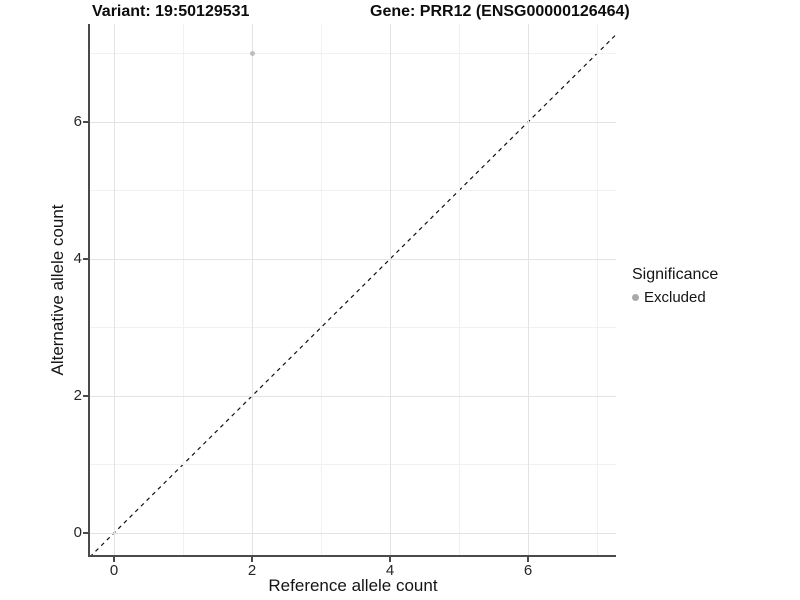  What do you see at coordinates (528, 570) in the screenshot?
I see `x-tick-label: 6` at bounding box center [528, 570].